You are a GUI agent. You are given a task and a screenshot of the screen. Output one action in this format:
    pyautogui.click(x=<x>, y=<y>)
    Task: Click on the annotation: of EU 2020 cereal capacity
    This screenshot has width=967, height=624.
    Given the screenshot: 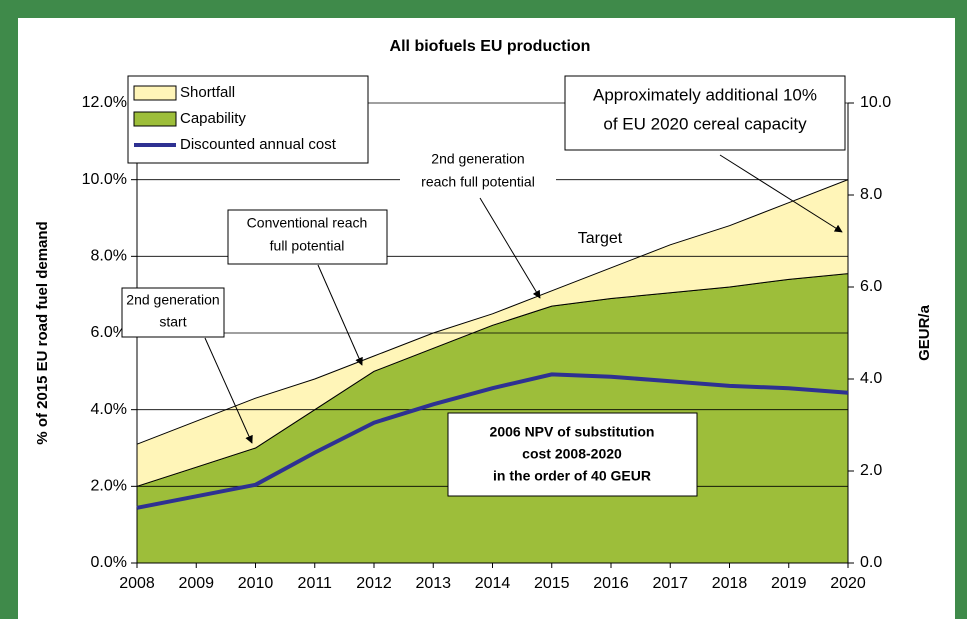 What is the action you would take?
    pyautogui.click(x=705, y=123)
    